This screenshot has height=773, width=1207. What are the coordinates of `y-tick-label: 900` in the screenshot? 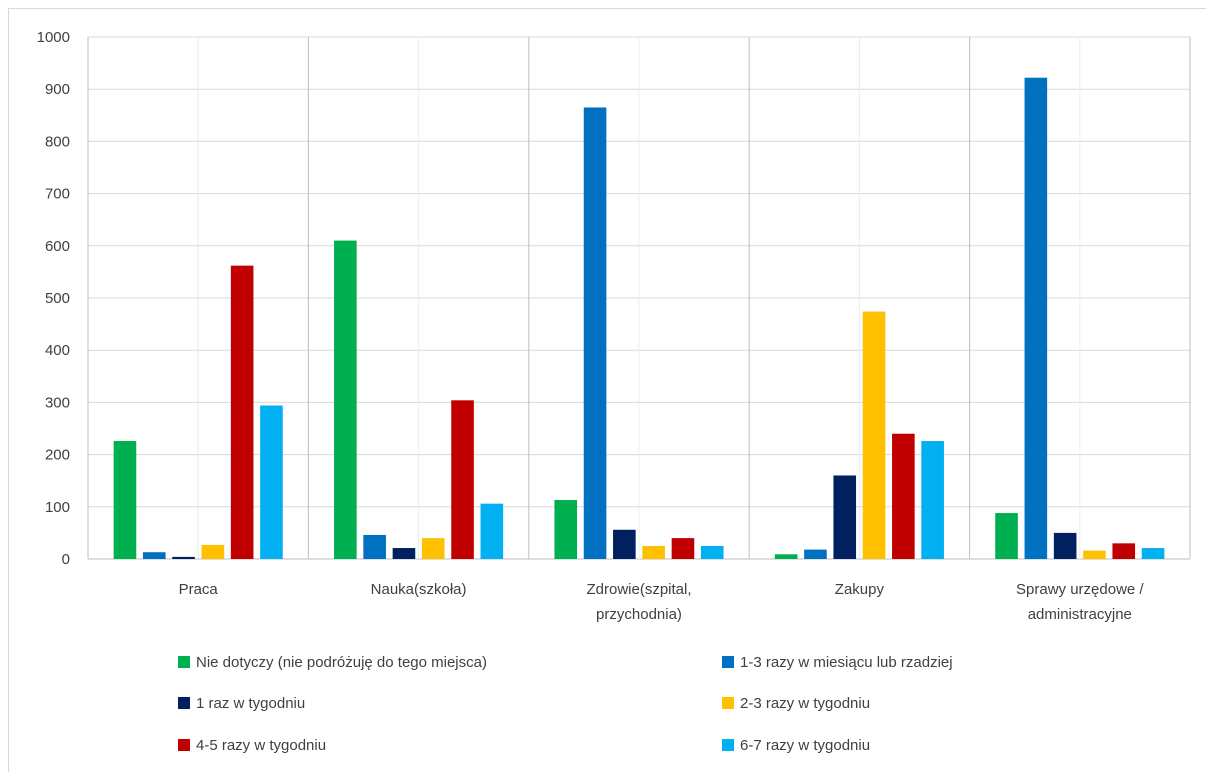 It's located at (57, 89).